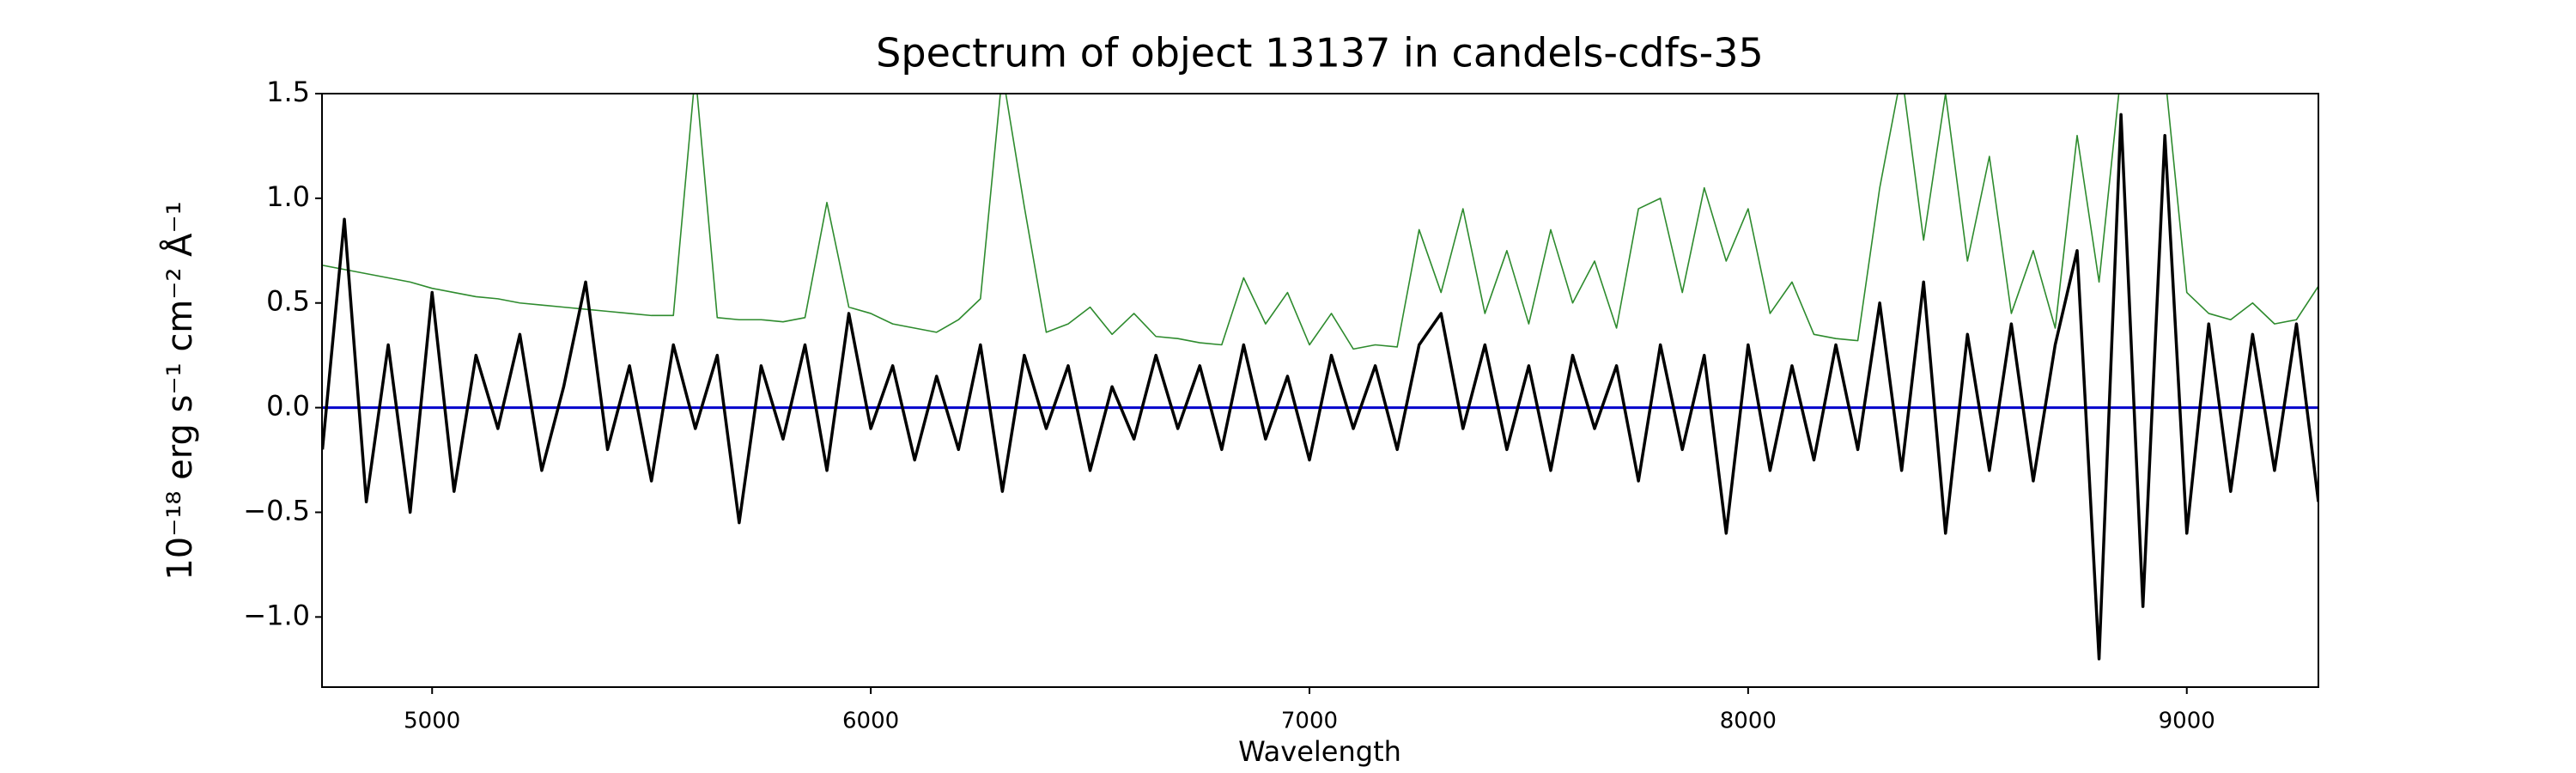 This screenshot has width=2576, height=773. Describe the element at coordinates (1319, 751) in the screenshot. I see `x-axis-label: Wavelength` at that location.